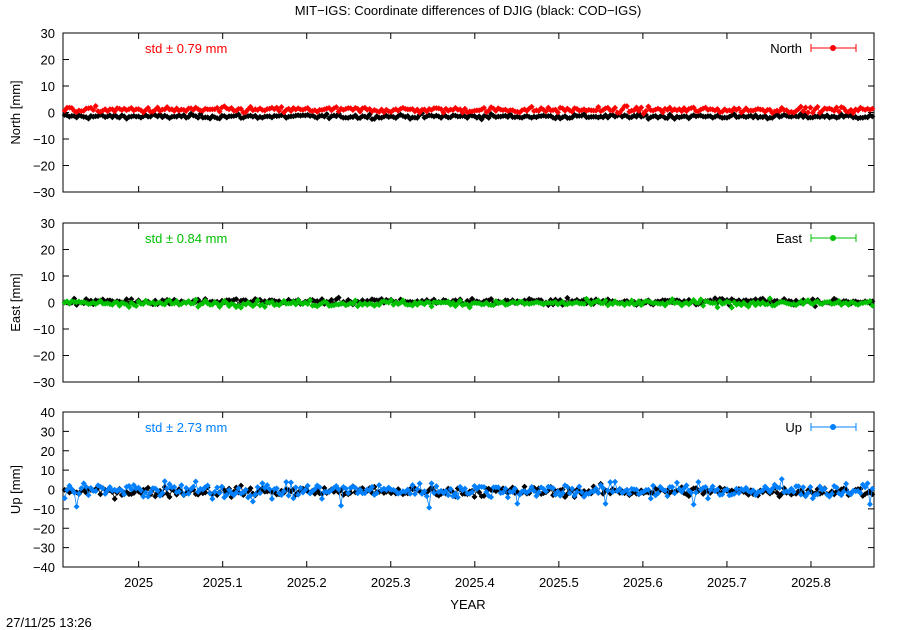  Describe the element at coordinates (391, 582) in the screenshot. I see `x-tick-label: 2025.3` at that location.